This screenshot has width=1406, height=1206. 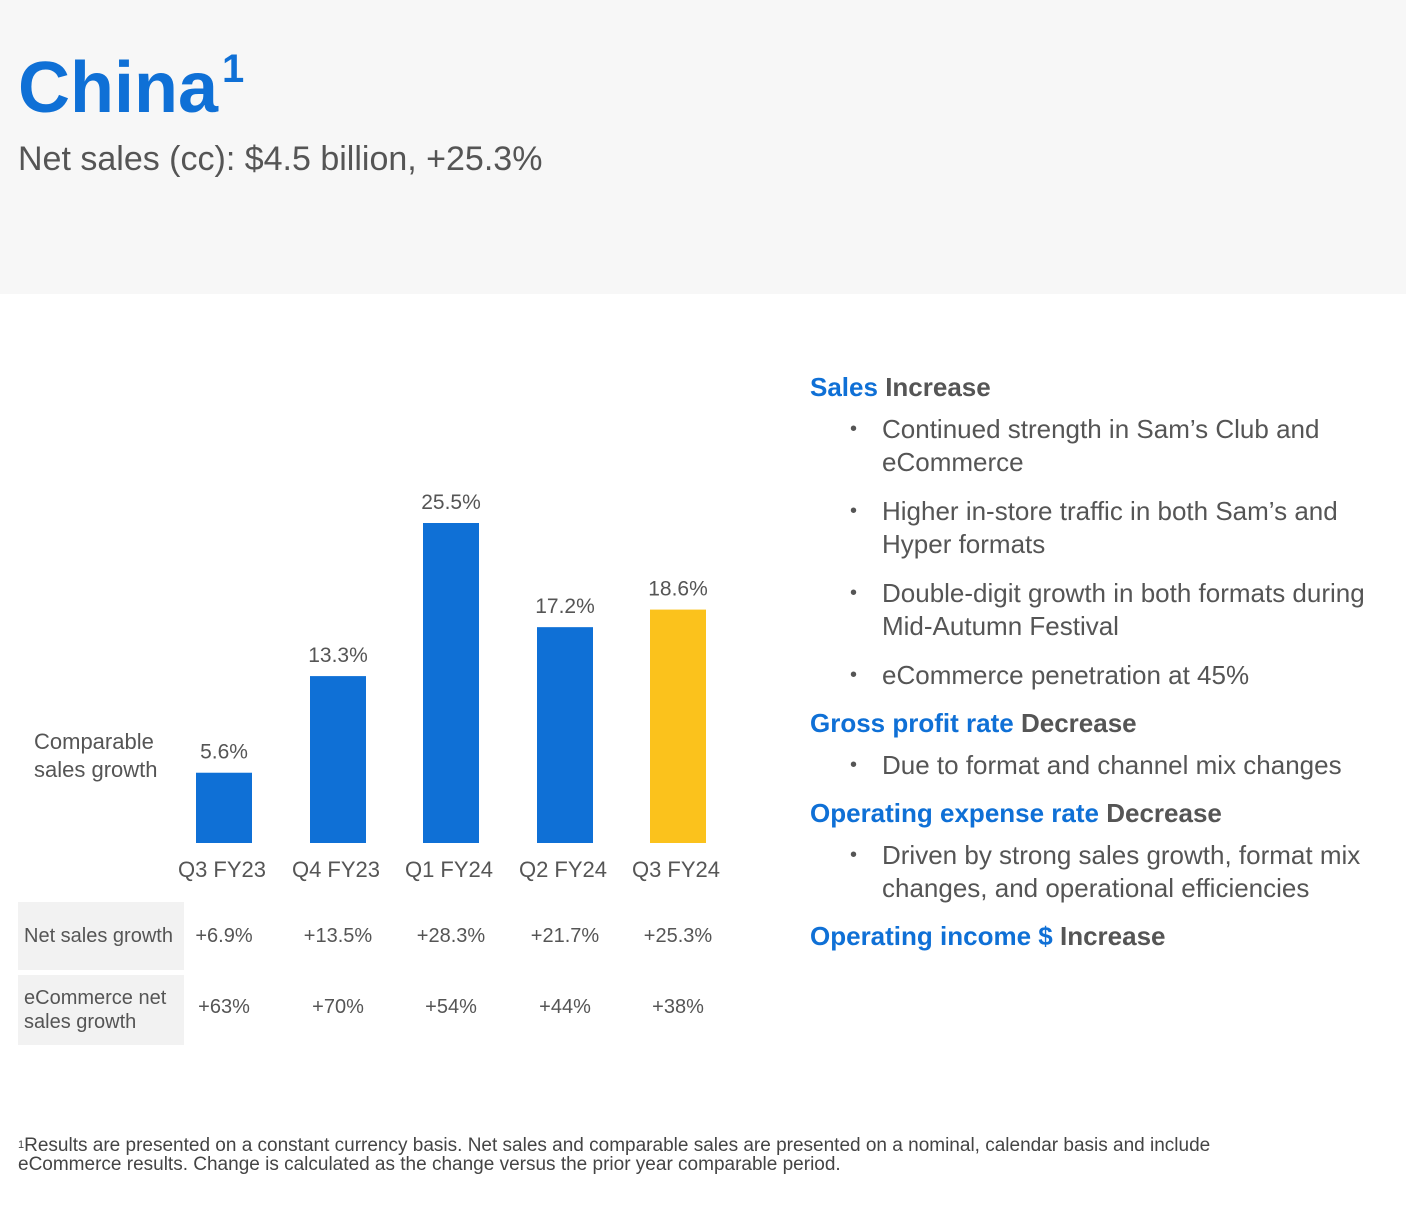 What do you see at coordinates (21, 1145) in the screenshot?
I see `footnote-marker: 1` at bounding box center [21, 1145].